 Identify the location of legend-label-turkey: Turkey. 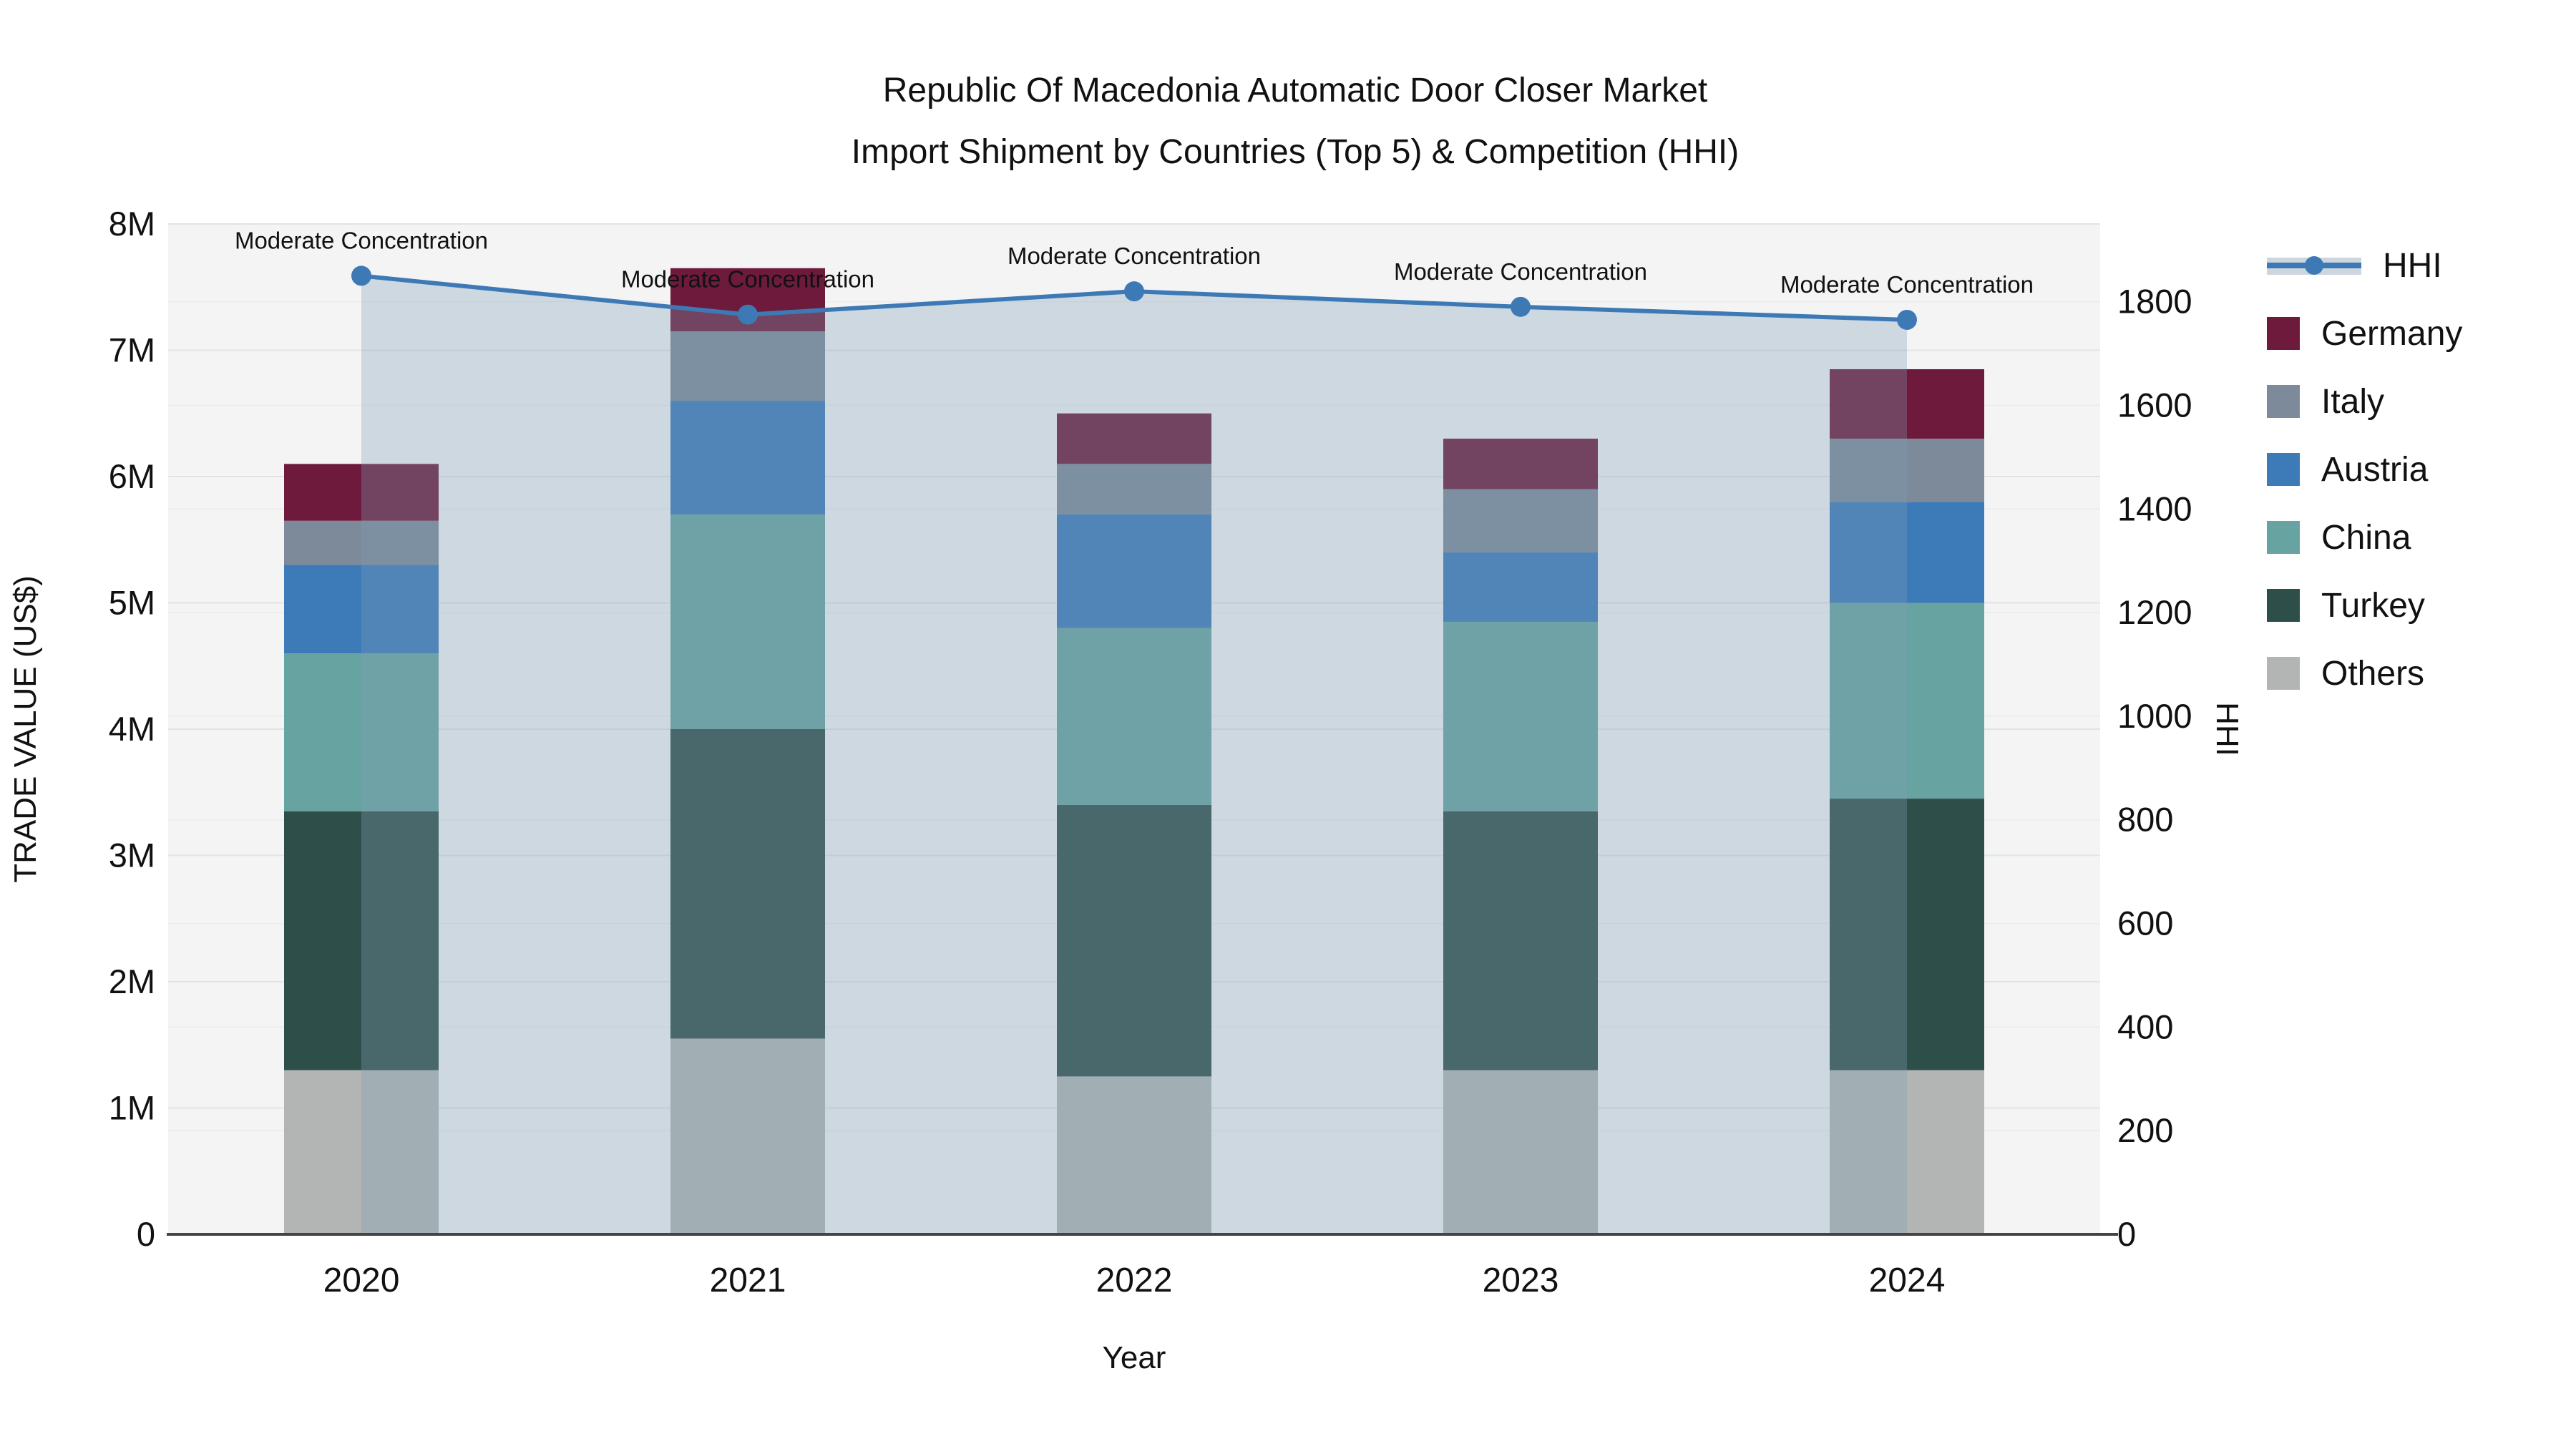
(2373, 605).